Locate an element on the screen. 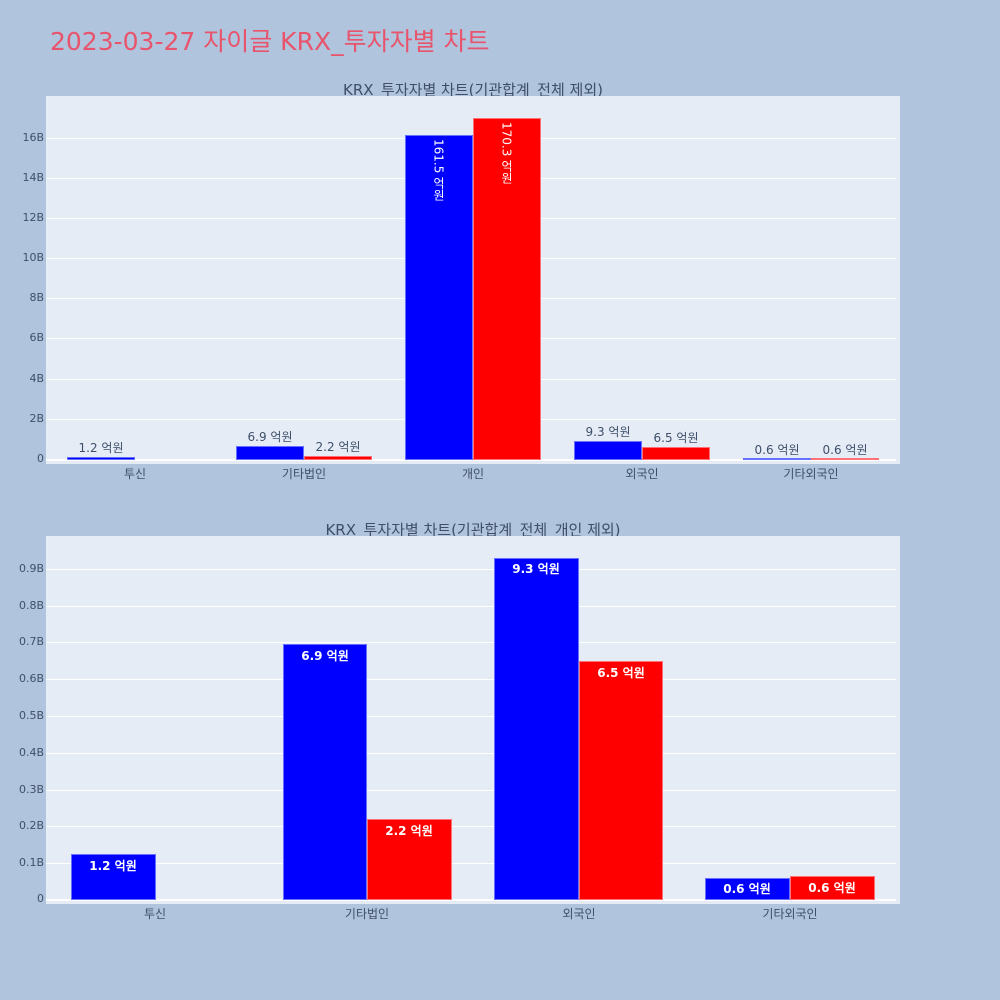  bar-red-gaein is located at coordinates (507, 289).